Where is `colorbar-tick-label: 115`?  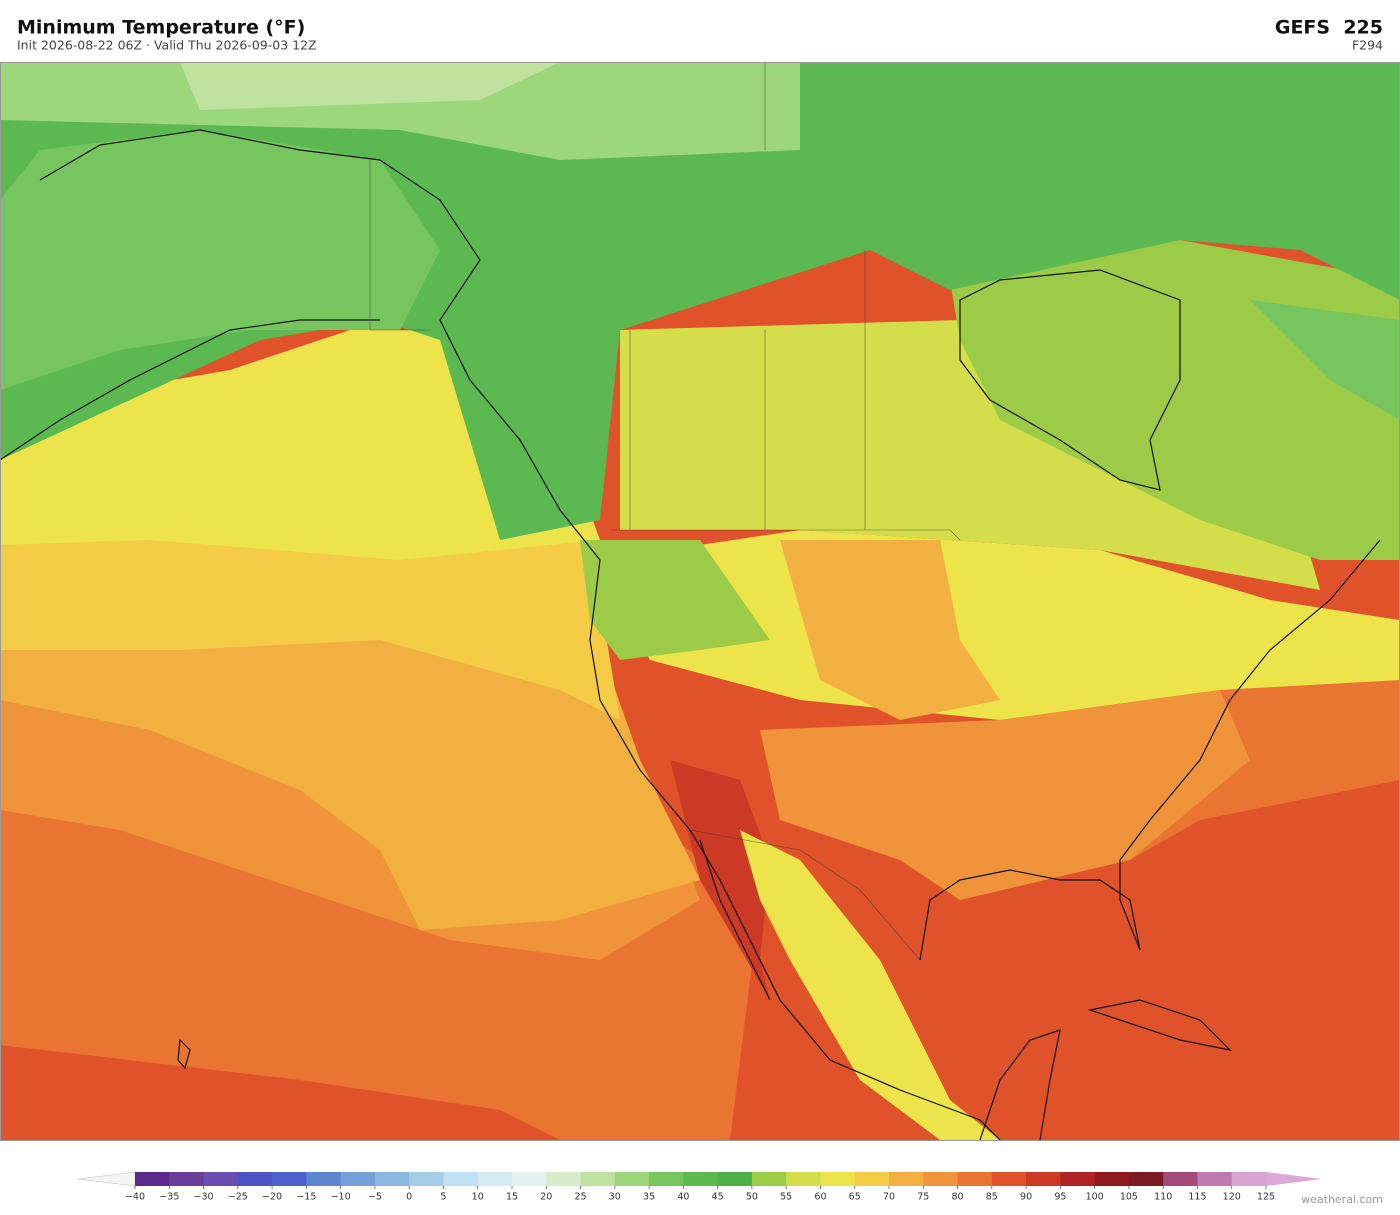
colorbar-tick-label: 115 is located at coordinates (1197, 1197).